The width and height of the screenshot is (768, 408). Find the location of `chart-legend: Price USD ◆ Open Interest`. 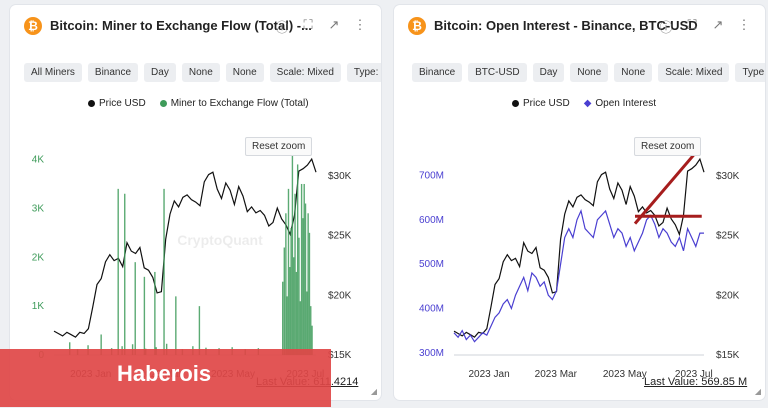

chart-legend: Price USD ◆ Open Interest is located at coordinates (584, 103).